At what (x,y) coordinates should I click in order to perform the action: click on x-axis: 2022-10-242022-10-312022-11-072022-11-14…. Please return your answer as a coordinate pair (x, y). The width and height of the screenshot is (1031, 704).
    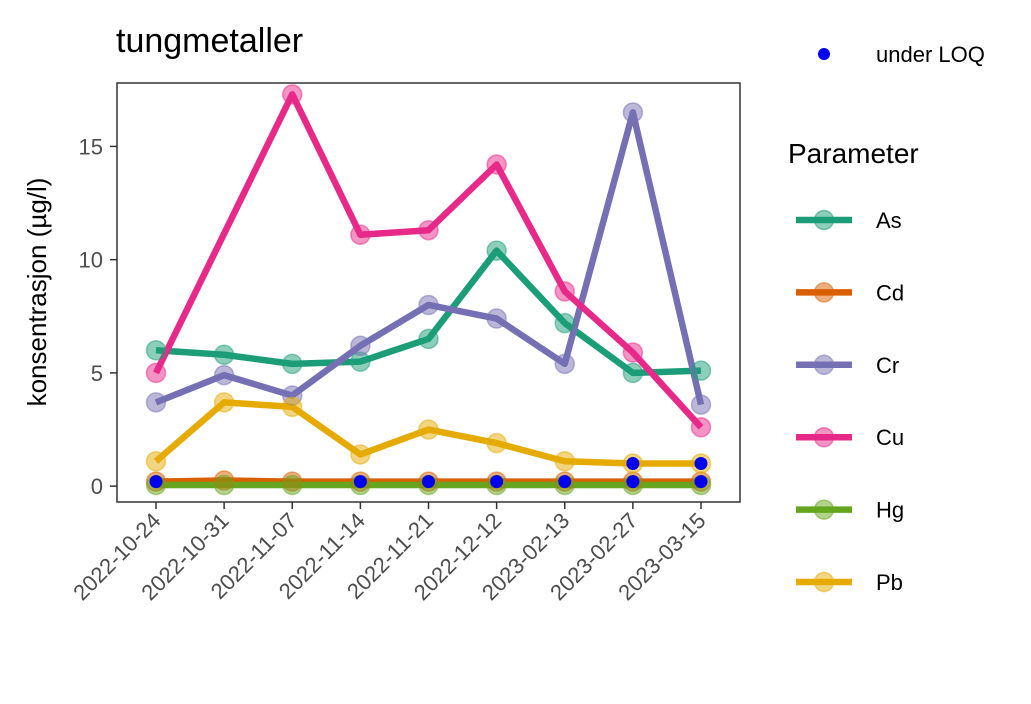
    Looking at the image, I should click on (389, 553).